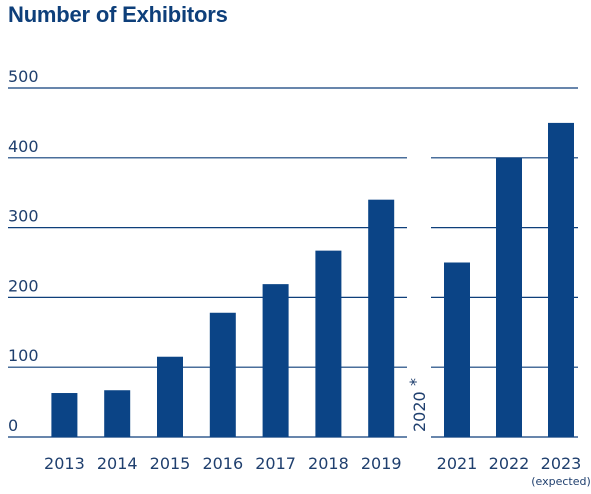 The width and height of the screenshot is (591, 494). Describe the element at coordinates (117, 413) in the screenshot. I see `bar-2014` at that location.